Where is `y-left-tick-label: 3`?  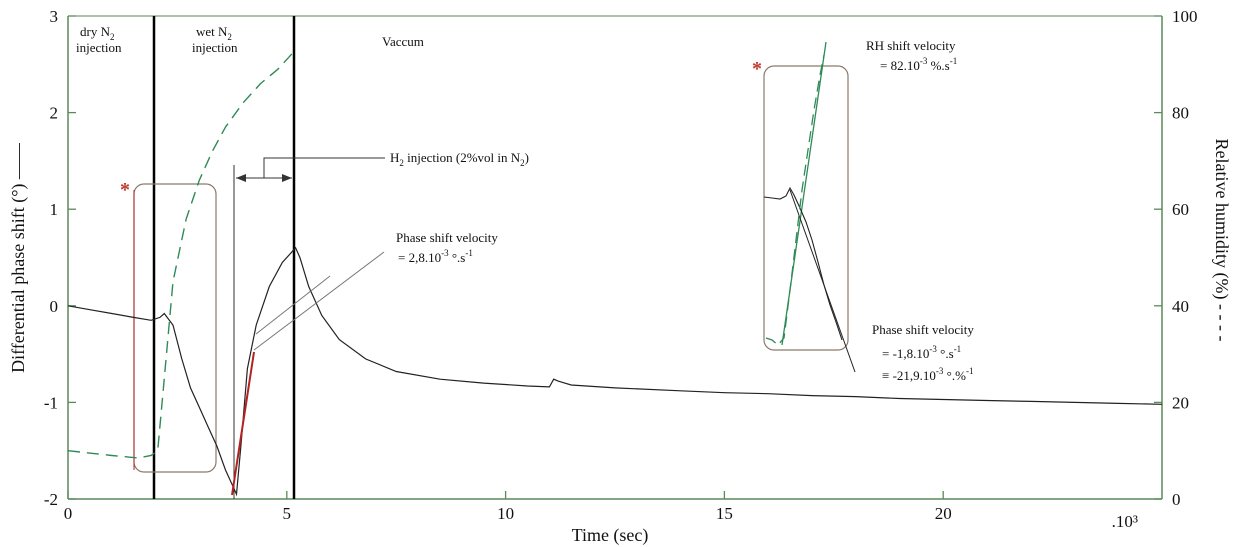 y-left-tick-label: 3 is located at coordinates (54, 16).